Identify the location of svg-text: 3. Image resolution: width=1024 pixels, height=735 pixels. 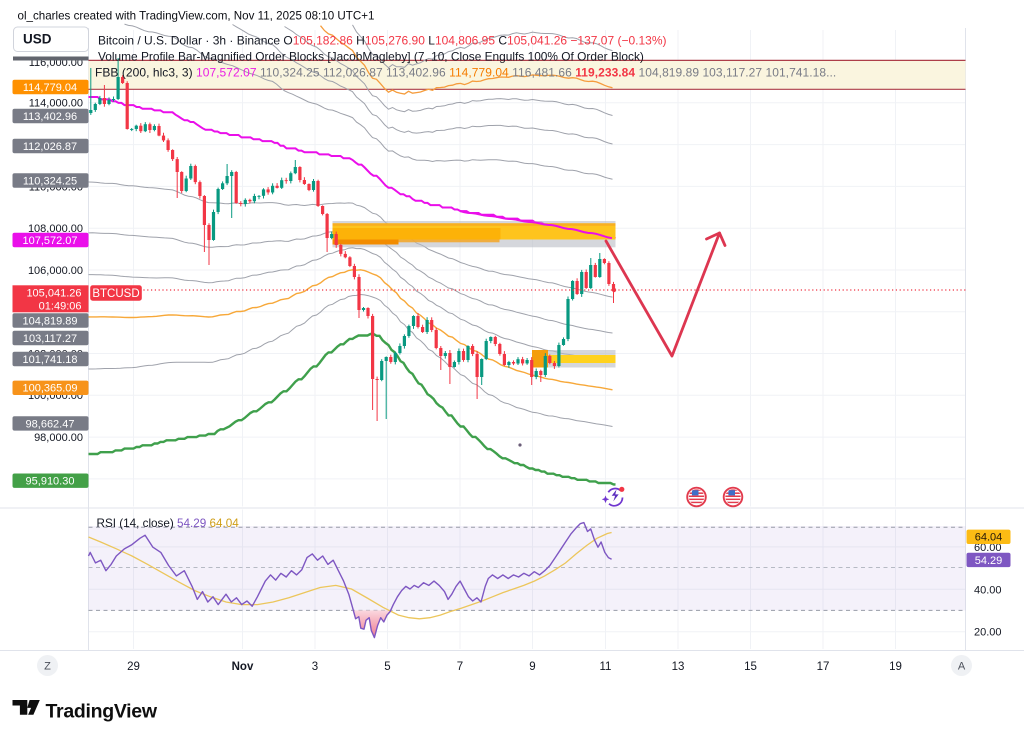
(315, 667).